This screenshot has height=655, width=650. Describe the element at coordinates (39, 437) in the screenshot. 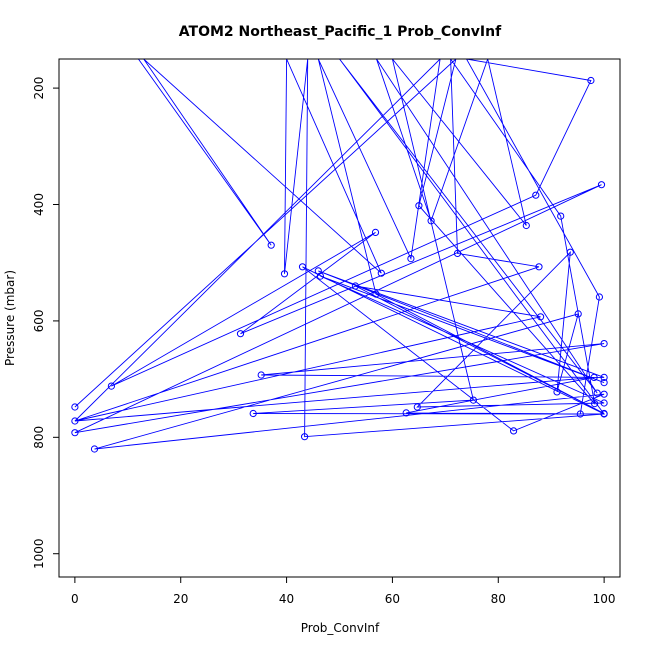

I see `y-tick-label: 800` at that location.